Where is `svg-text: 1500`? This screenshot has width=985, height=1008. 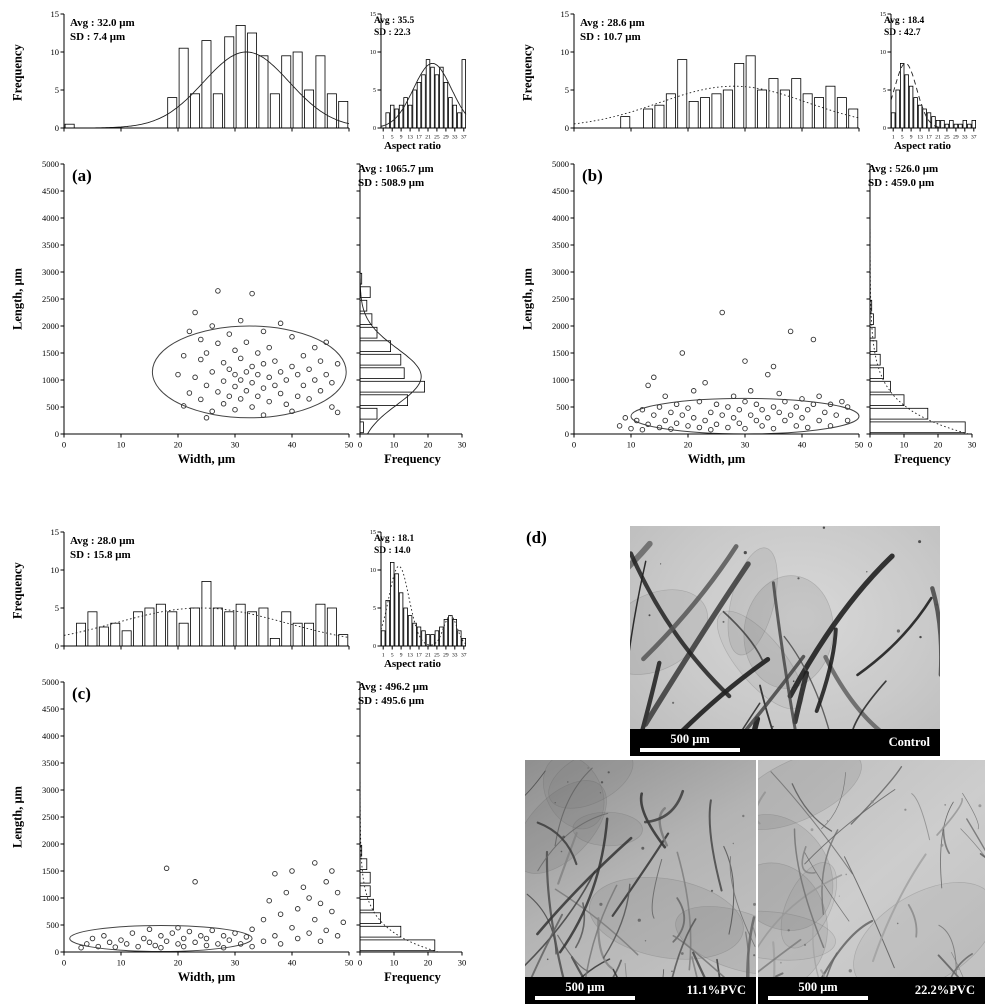 svg-text: 1500 is located at coordinates (50, 353).